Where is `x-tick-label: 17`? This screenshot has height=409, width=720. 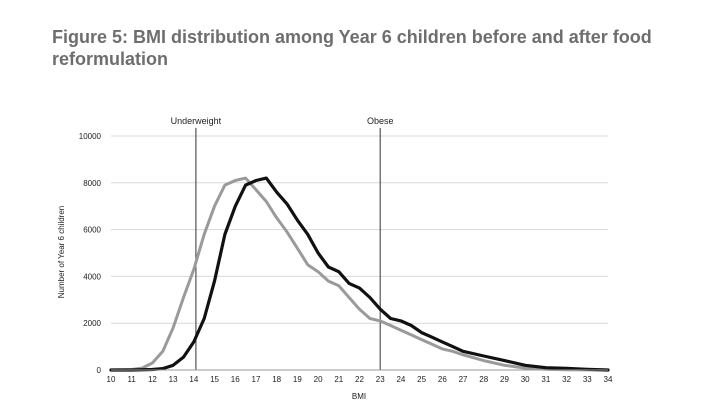
x-tick-label: 17 is located at coordinates (256, 379).